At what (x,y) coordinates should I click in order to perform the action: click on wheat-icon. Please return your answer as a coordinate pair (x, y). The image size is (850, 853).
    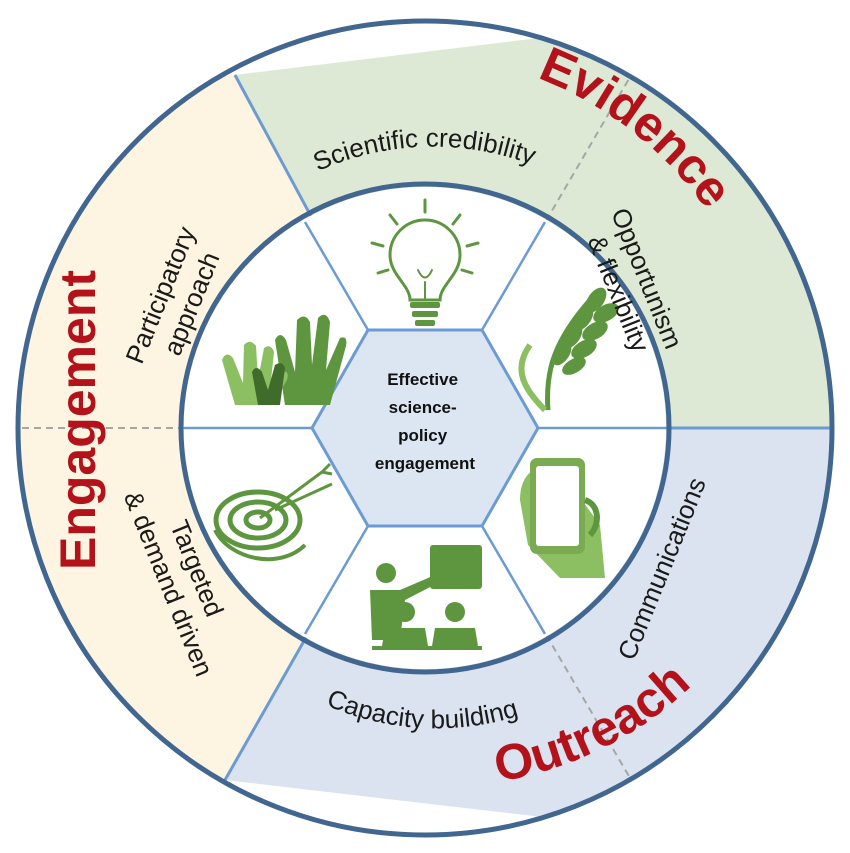
    Looking at the image, I should click on (568, 350).